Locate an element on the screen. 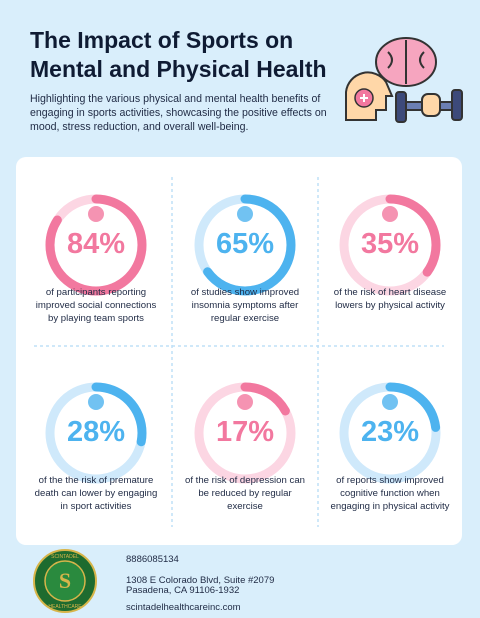  svg-text: S is located at coordinates (65, 580).